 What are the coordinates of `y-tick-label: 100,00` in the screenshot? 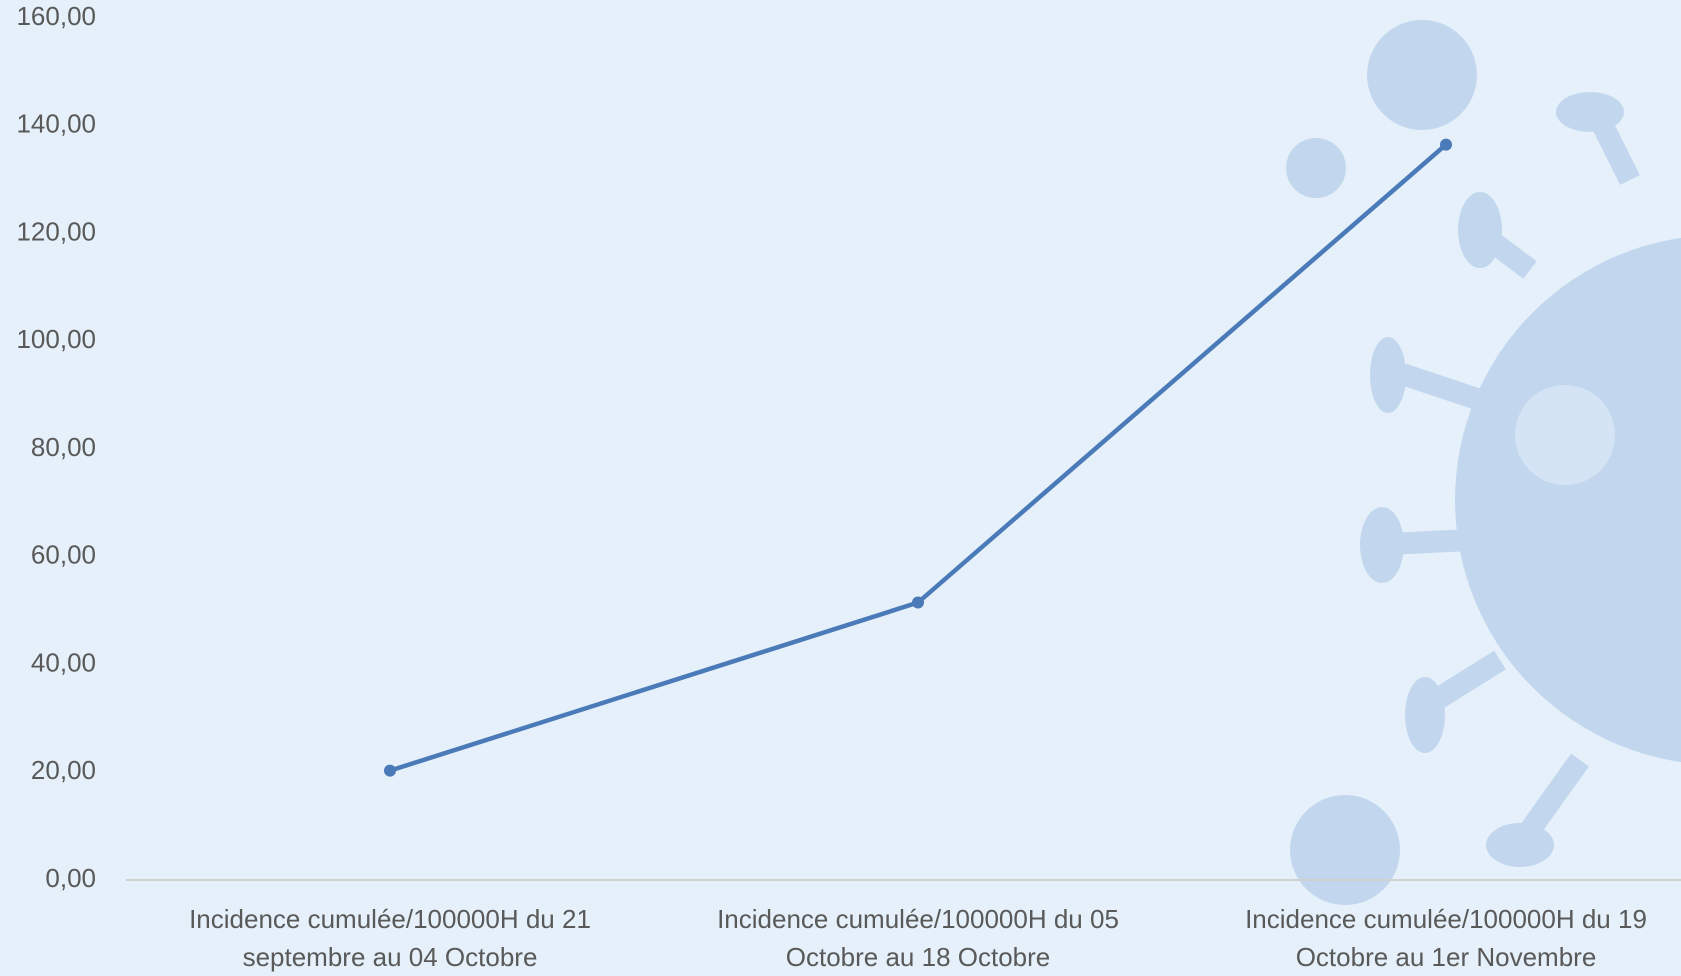 It's located at (56, 339).